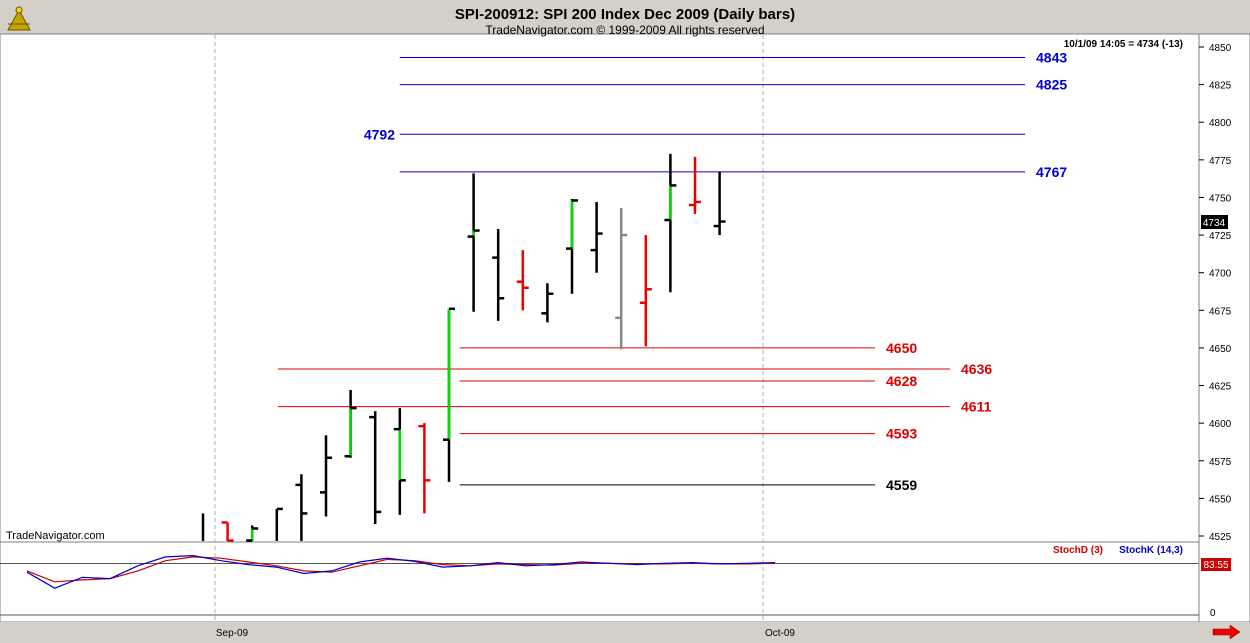 This screenshot has height=643, width=1250. Describe the element at coordinates (1220, 274) in the screenshot. I see `price-tick-label: 4700` at that location.